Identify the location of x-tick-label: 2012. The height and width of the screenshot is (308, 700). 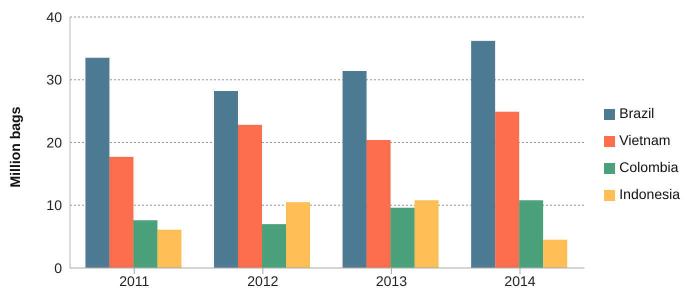
(263, 280).